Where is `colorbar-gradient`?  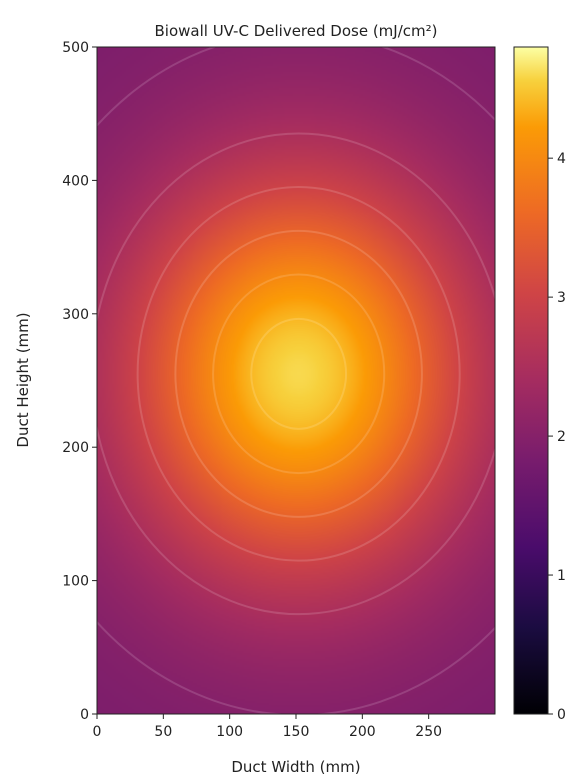
colorbar-gradient is located at coordinates (531, 380).